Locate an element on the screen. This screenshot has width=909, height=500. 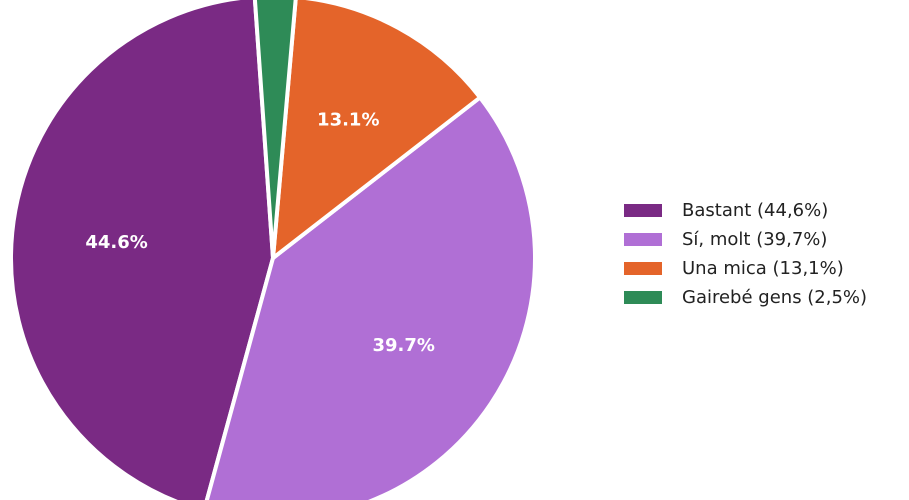
slice-pct-label-si-molt: 39.7% is located at coordinates (403, 345).